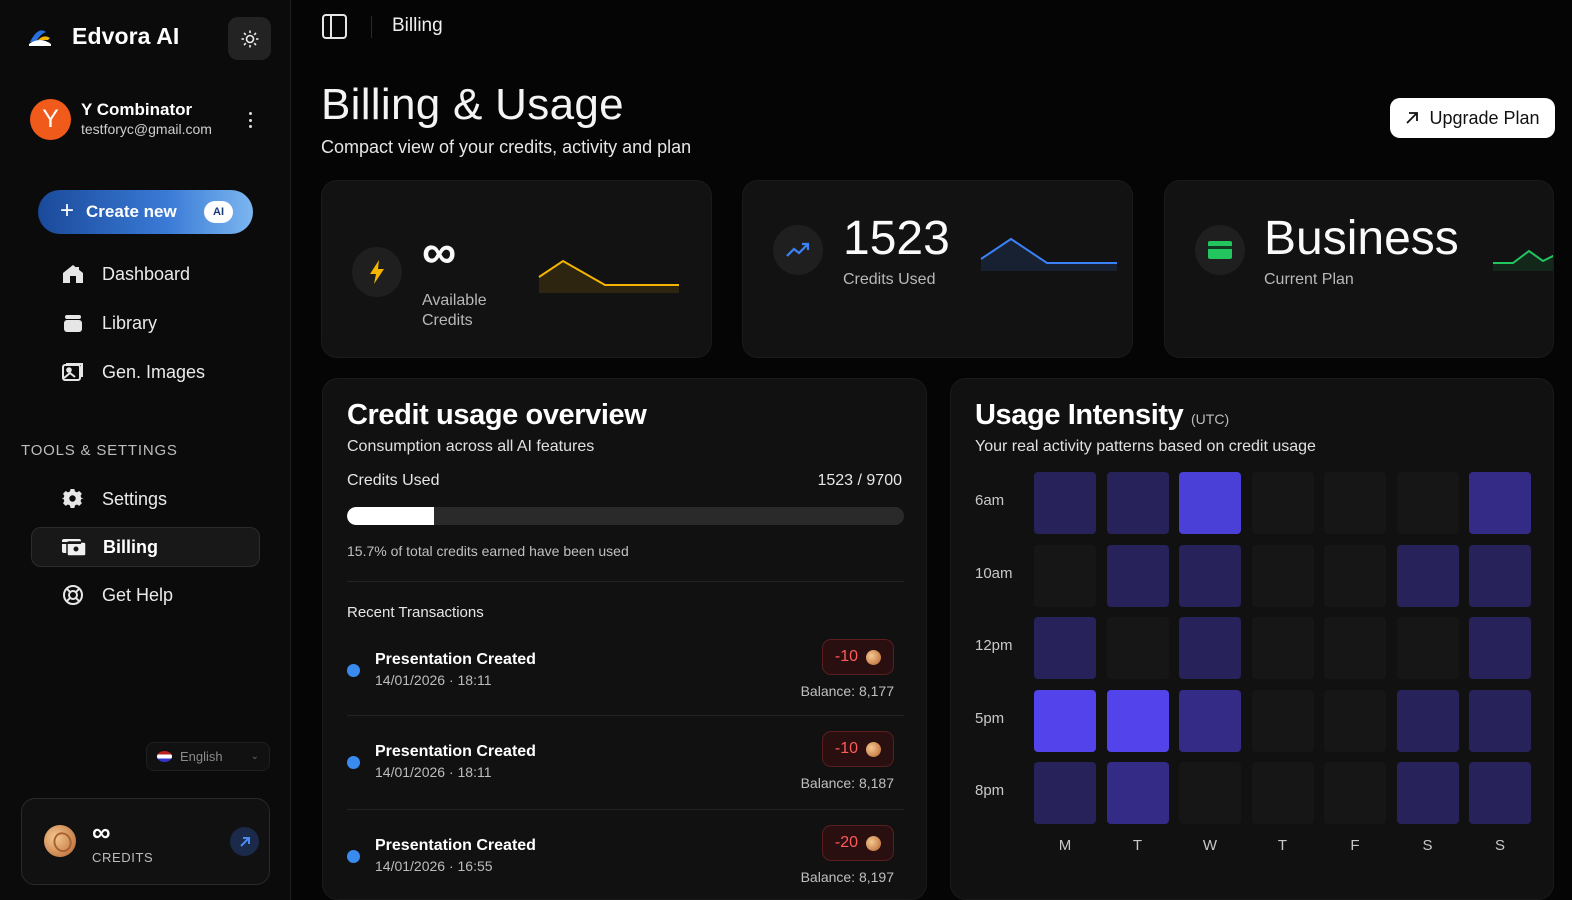 The image size is (1572, 900). What do you see at coordinates (73, 274) in the screenshot?
I see `dashboard-icon` at bounding box center [73, 274].